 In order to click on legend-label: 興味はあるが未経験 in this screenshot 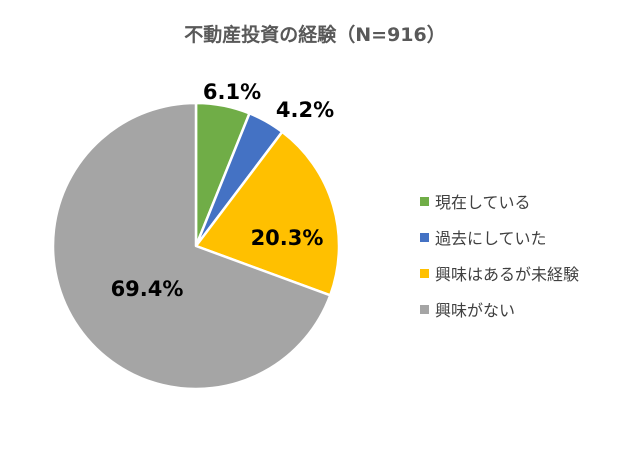, I will do `click(507, 274)`.